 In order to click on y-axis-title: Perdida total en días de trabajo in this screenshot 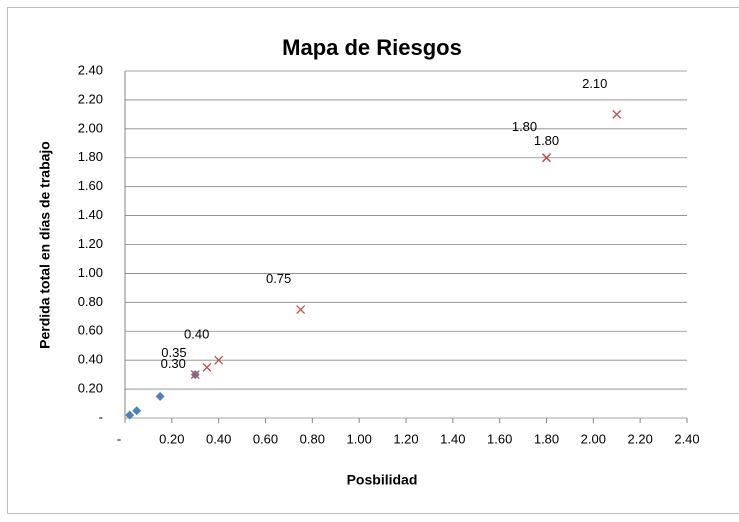, I will do `click(45, 245)`.